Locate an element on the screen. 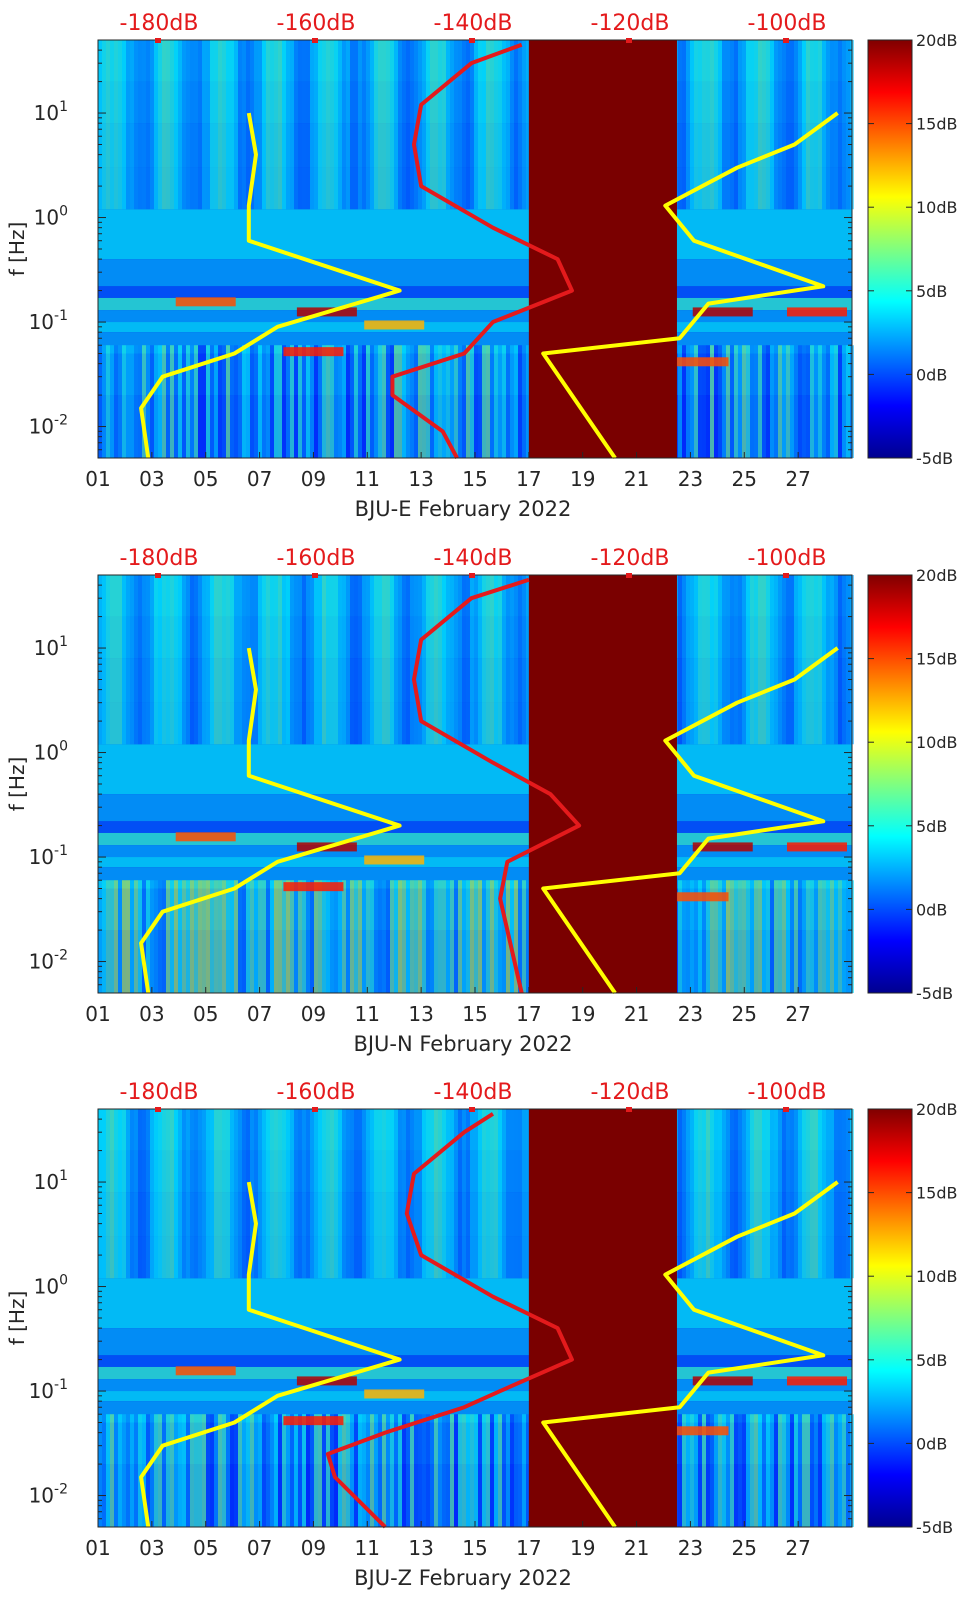 The height and width of the screenshot is (1599, 962). x-tick-label: 19 is located at coordinates (582, 479).